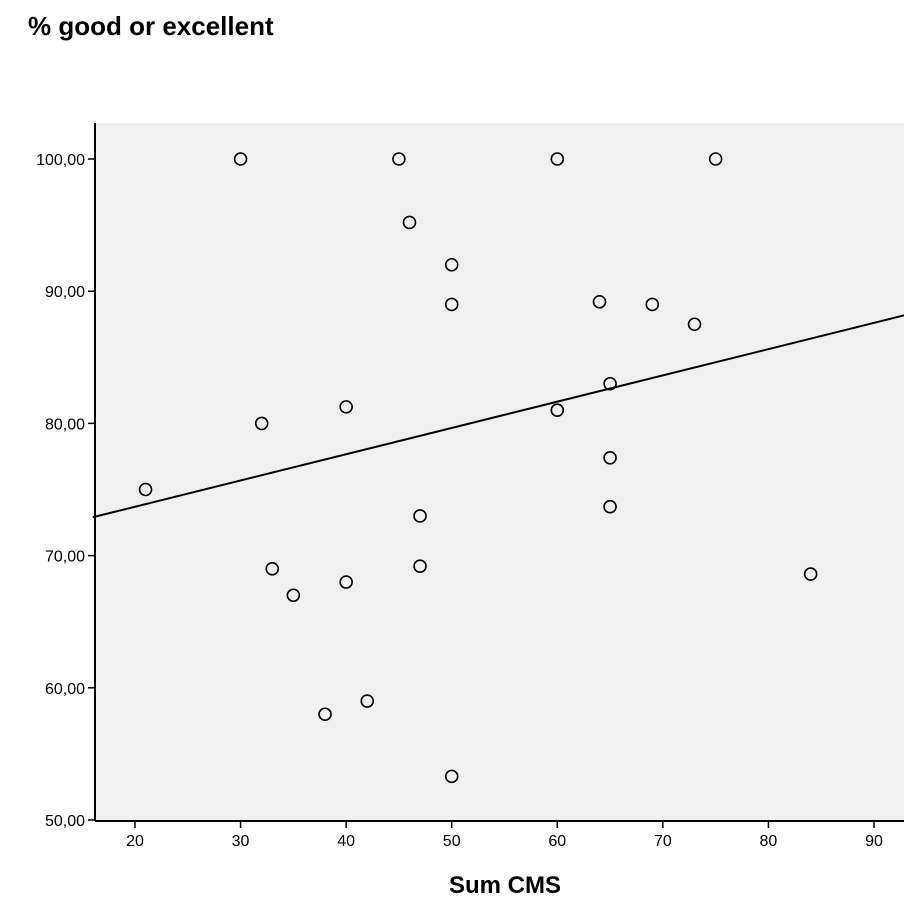 This screenshot has width=904, height=914. Describe the element at coordinates (65, 689) in the screenshot. I see `y-tick-label: 60,00` at that location.